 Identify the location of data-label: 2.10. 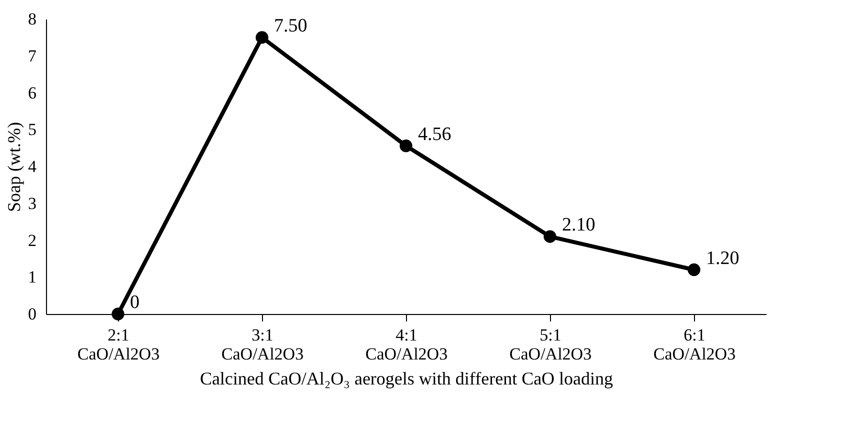
(579, 225).